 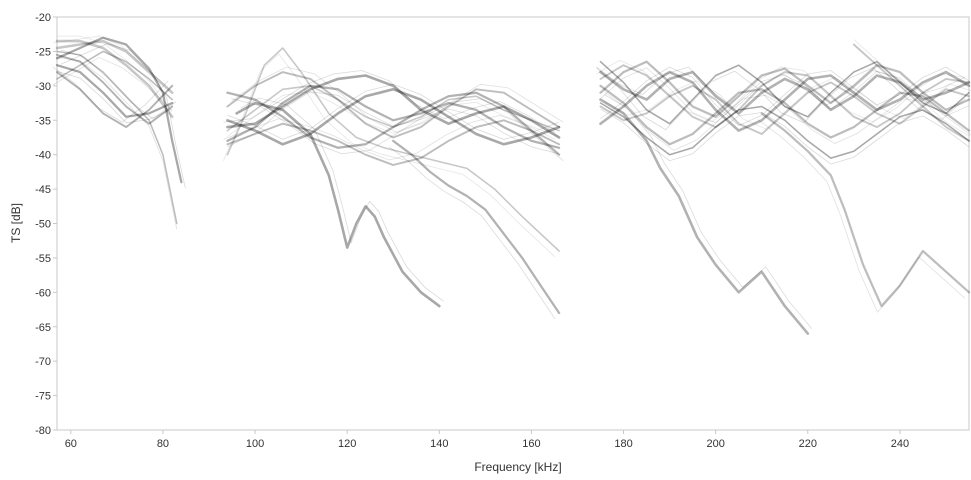 What do you see at coordinates (43, 225) in the screenshot?
I see `y-tick-label: -50` at bounding box center [43, 225].